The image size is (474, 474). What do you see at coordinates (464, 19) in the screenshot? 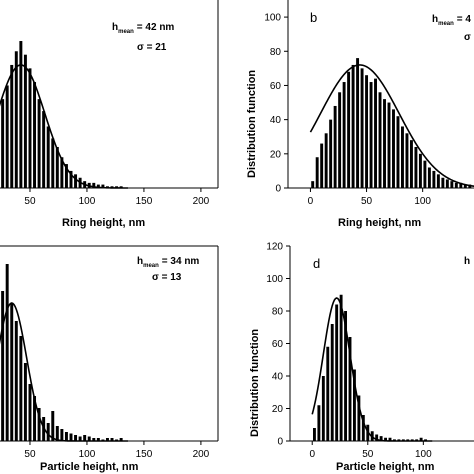
I see `h-value: = 4` at bounding box center [464, 19].